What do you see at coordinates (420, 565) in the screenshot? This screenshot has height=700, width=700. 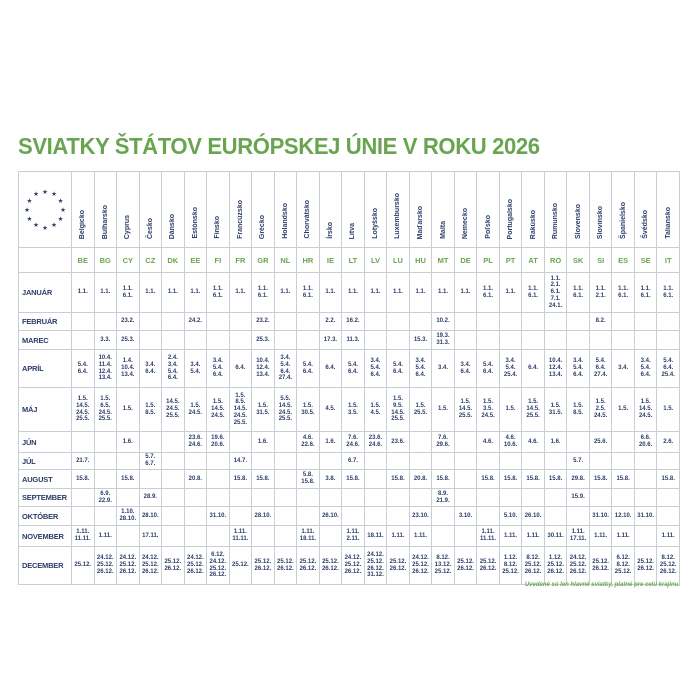 I see `holiday-cell-hu: 24.12. 25.12. 26.12.` at bounding box center [420, 565].